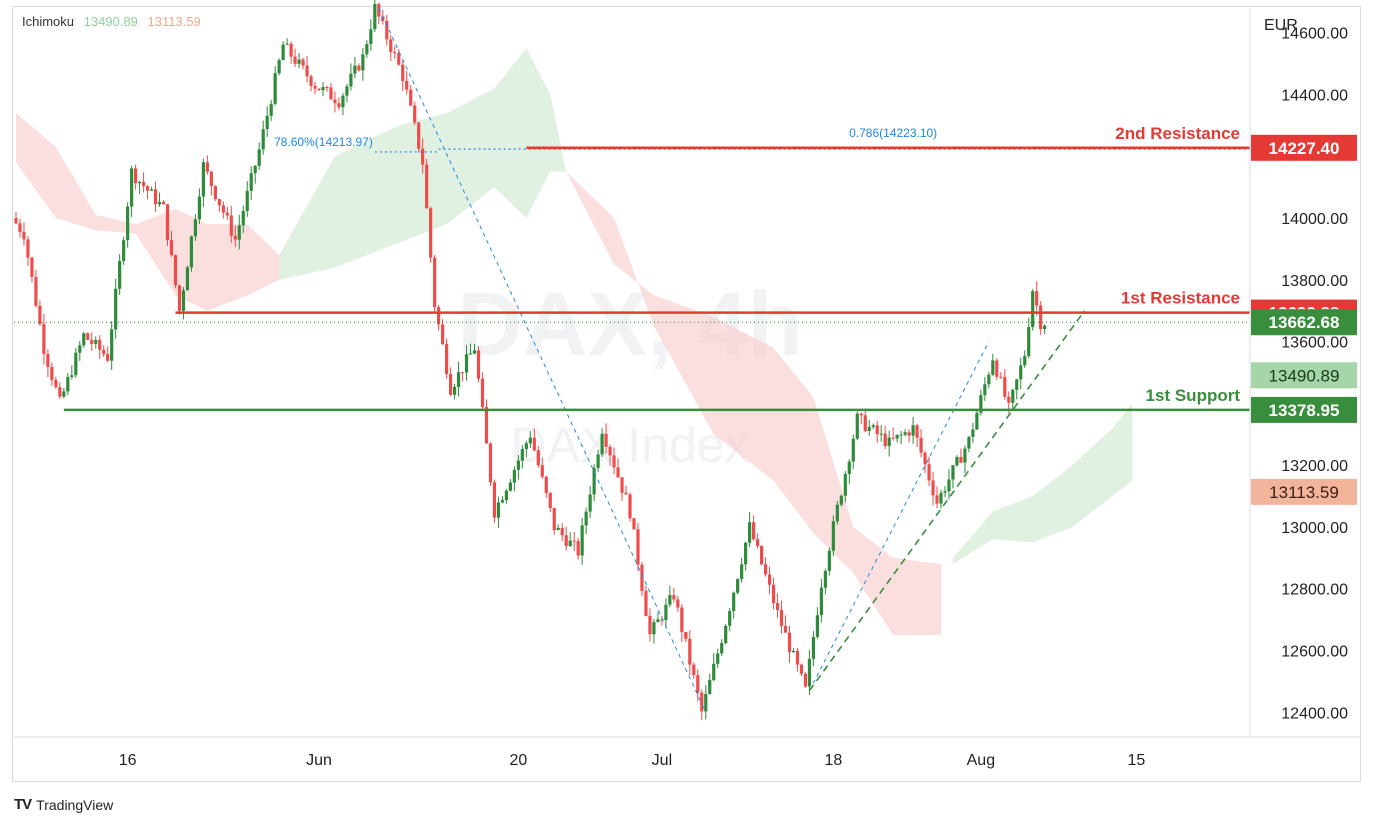 The width and height of the screenshot is (1375, 827). Describe the element at coordinates (1304, 410) in the screenshot. I see `level-price-tag-2: 13378.95` at that location.